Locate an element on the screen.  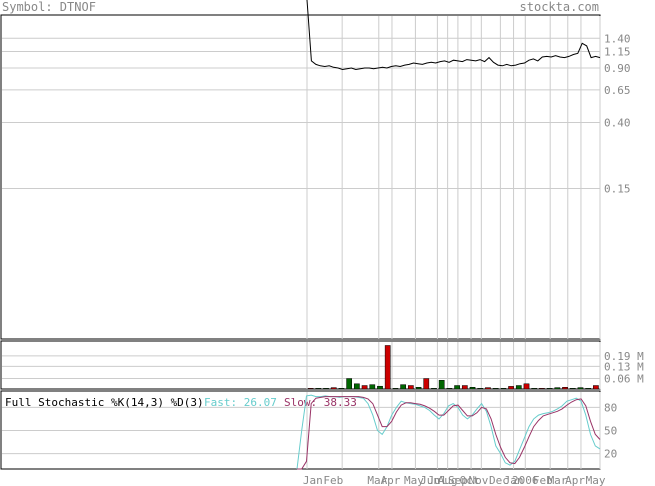
x-tick-label: Aug is located at coordinates (448, 480).